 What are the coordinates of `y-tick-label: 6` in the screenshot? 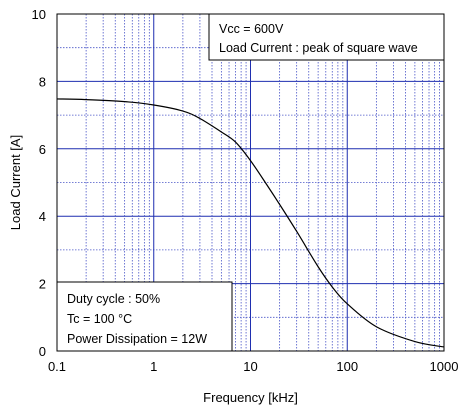 It's located at (42, 149).